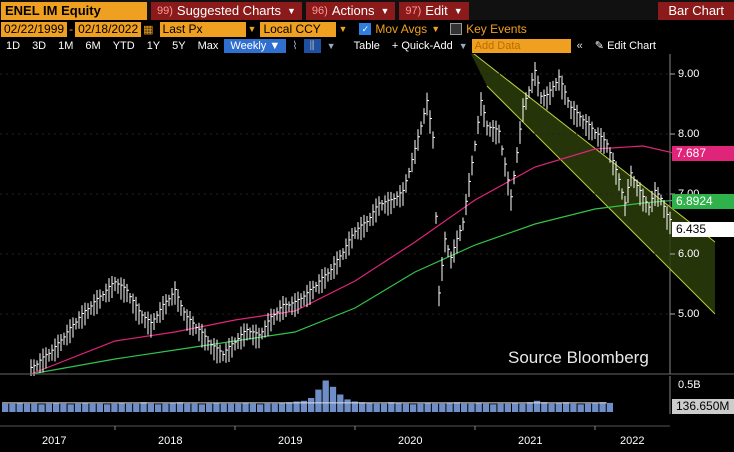 This screenshot has height=452, width=734. I want to click on x-tick-label: 2021, so click(530, 441).